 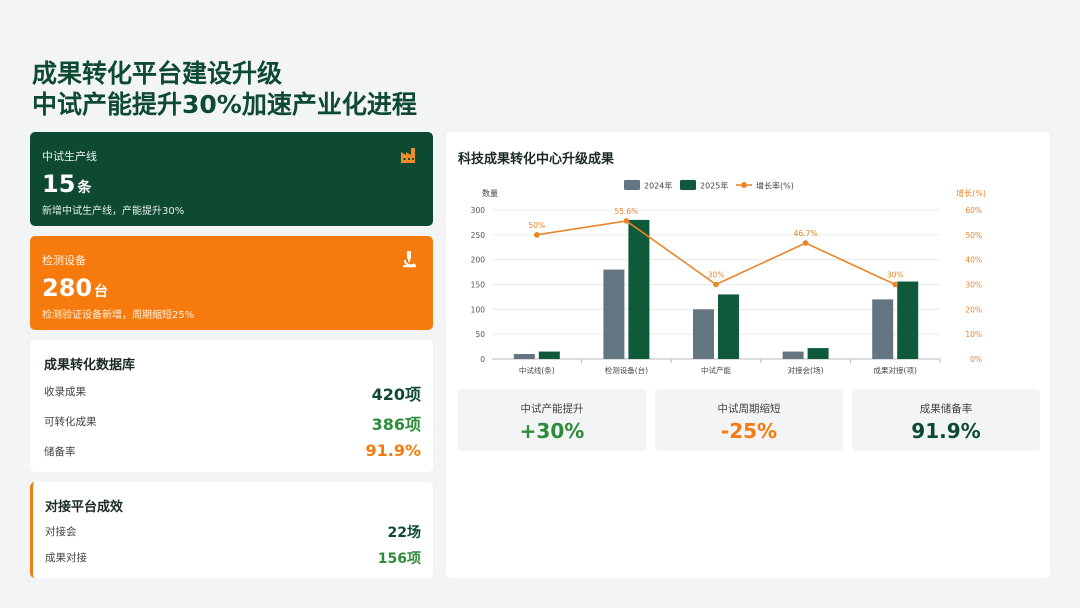 I want to click on page-title: 成果转化平台建设升级 中试产能提升30%加速产业化进程, so click(x=224, y=89).